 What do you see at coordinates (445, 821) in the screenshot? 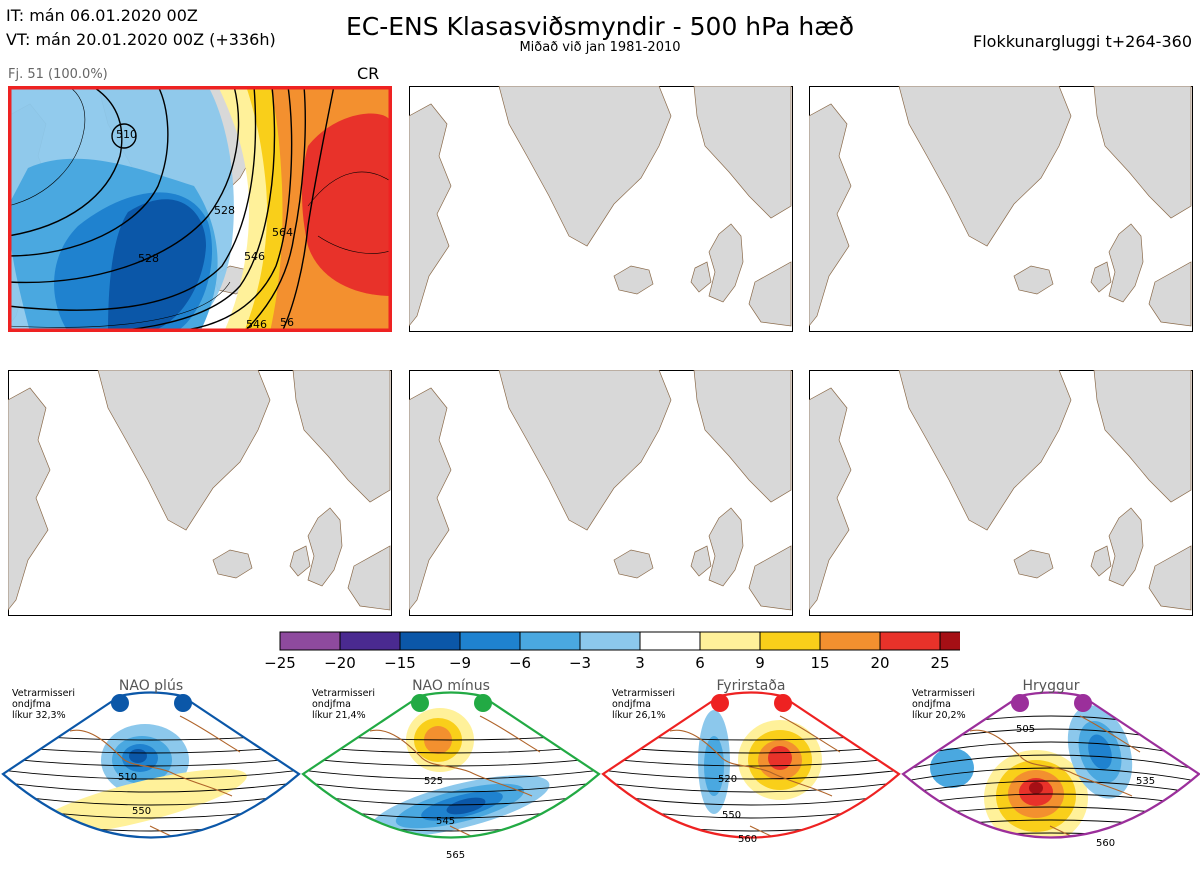
I see `contour-label: 545` at bounding box center [445, 821].